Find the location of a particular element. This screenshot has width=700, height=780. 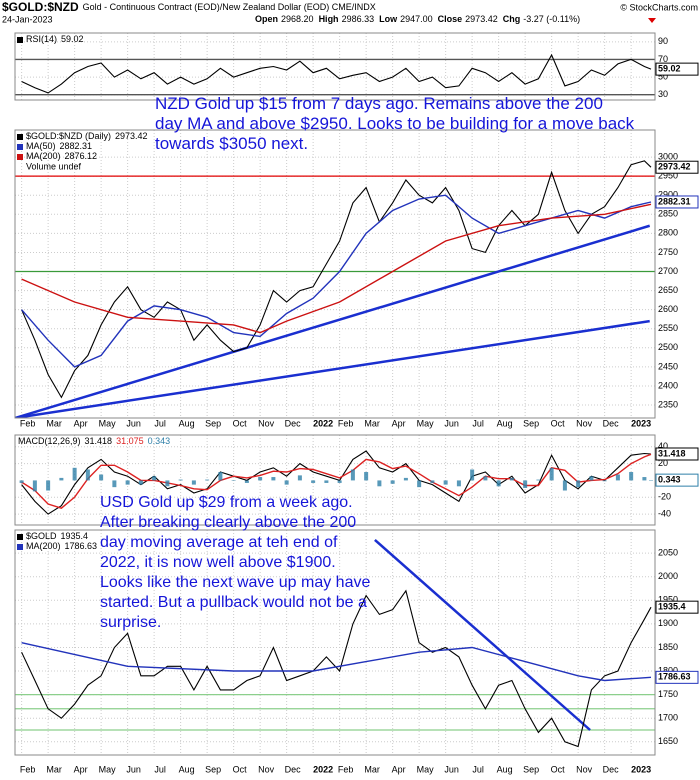

y-tick-label: 2900 is located at coordinates (668, 195).